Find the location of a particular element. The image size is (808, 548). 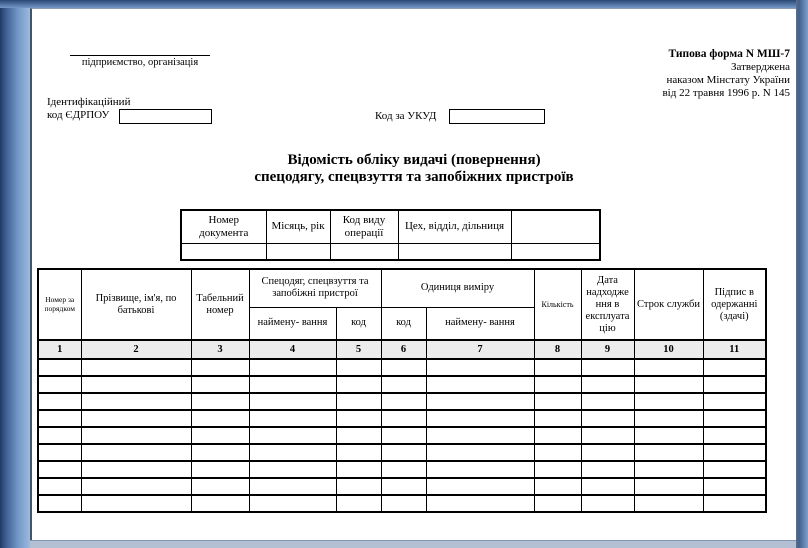

edrpou-code-field is located at coordinates (165, 116).